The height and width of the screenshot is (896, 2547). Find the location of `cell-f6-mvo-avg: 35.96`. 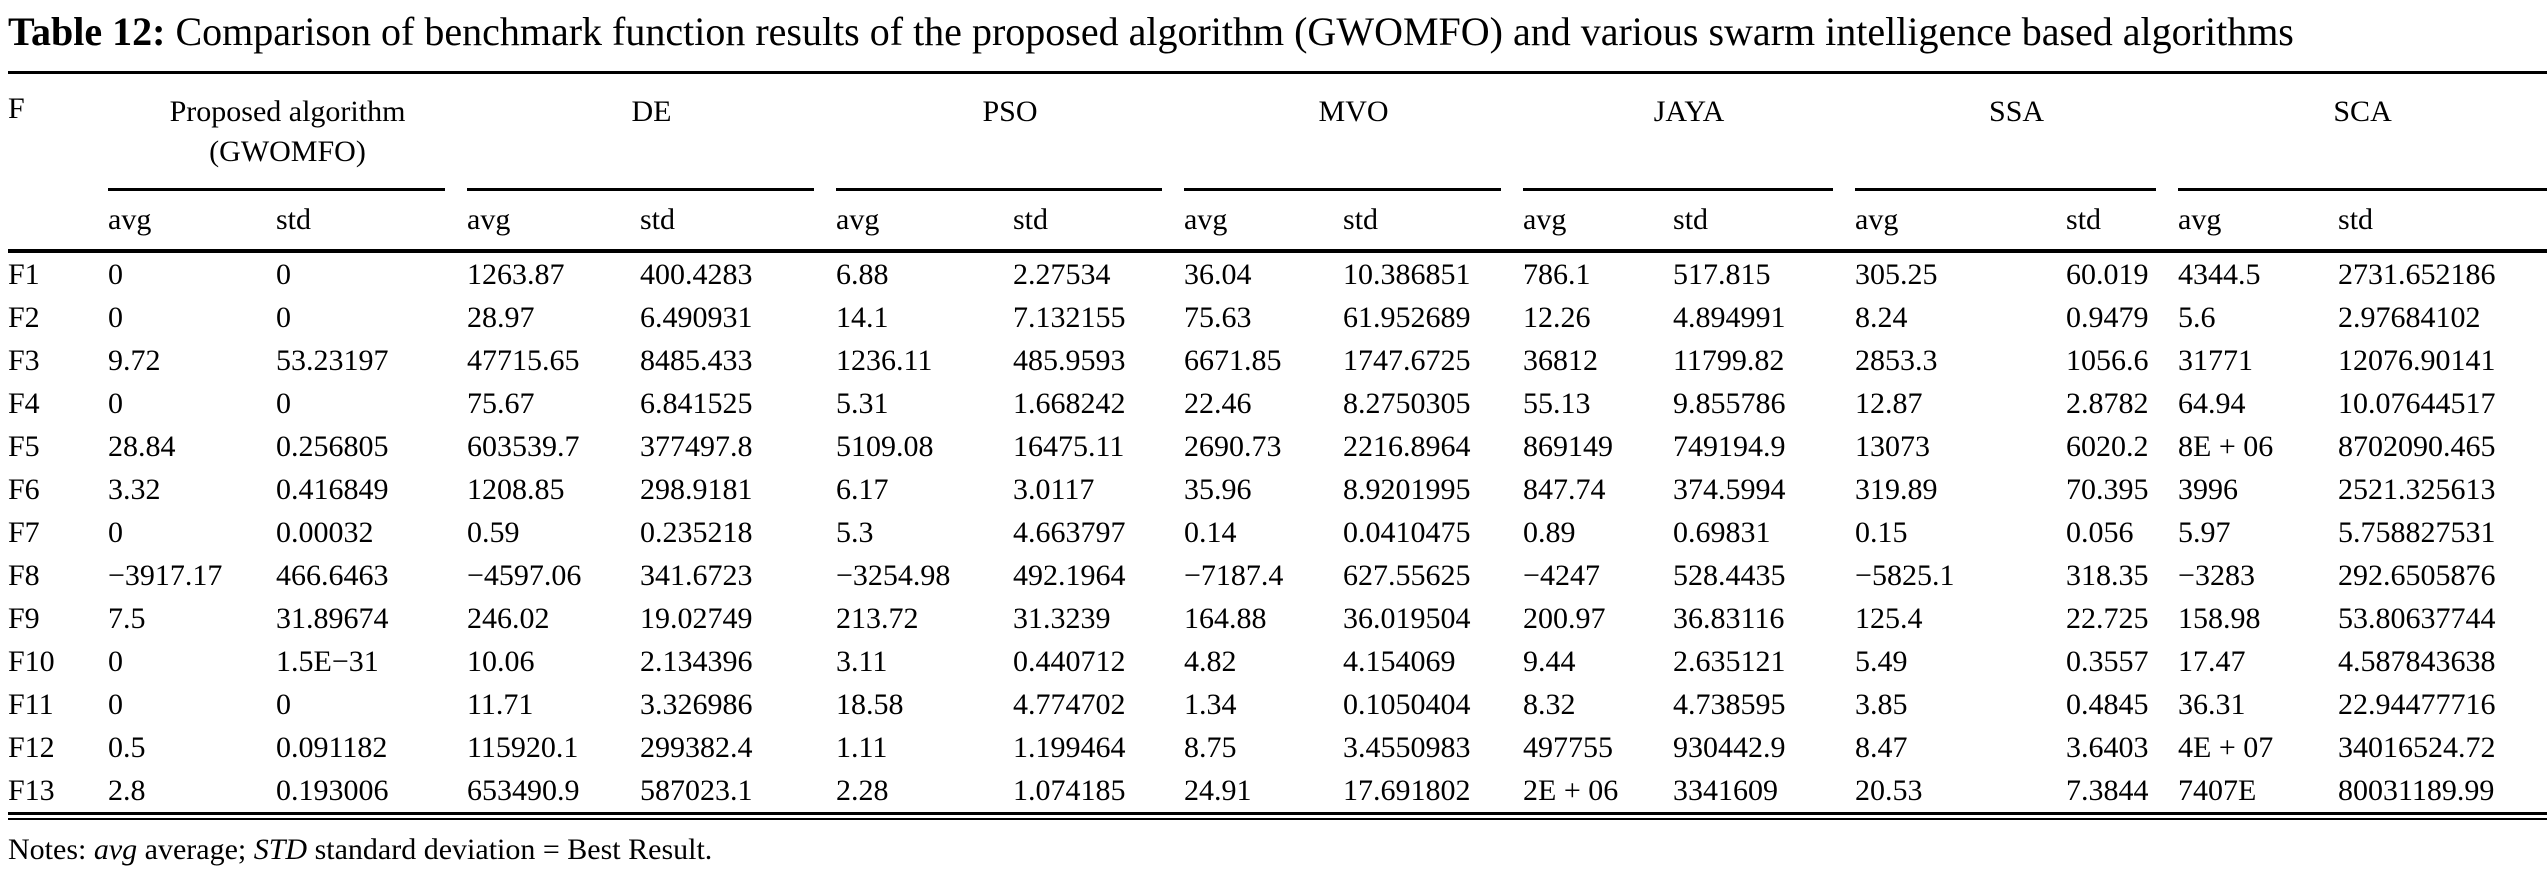

cell-f6-mvo-avg: 35.96 is located at coordinates (1218, 489).